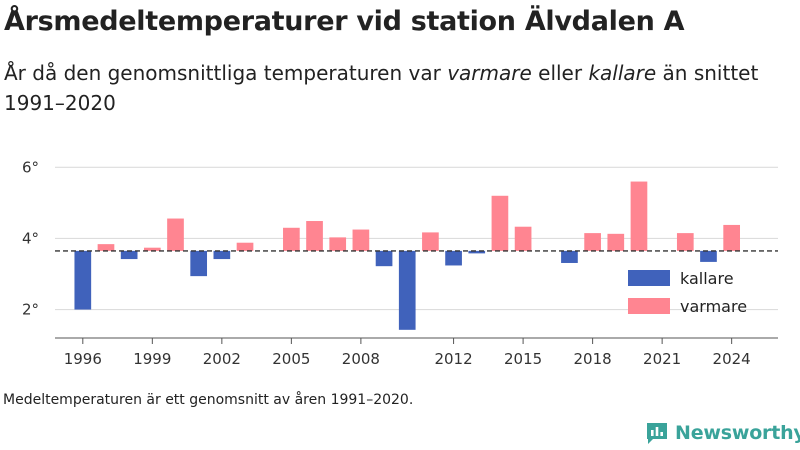 The height and width of the screenshot is (450, 800). What do you see at coordinates (685, 242) in the screenshot?
I see `bar-2022` at bounding box center [685, 242].